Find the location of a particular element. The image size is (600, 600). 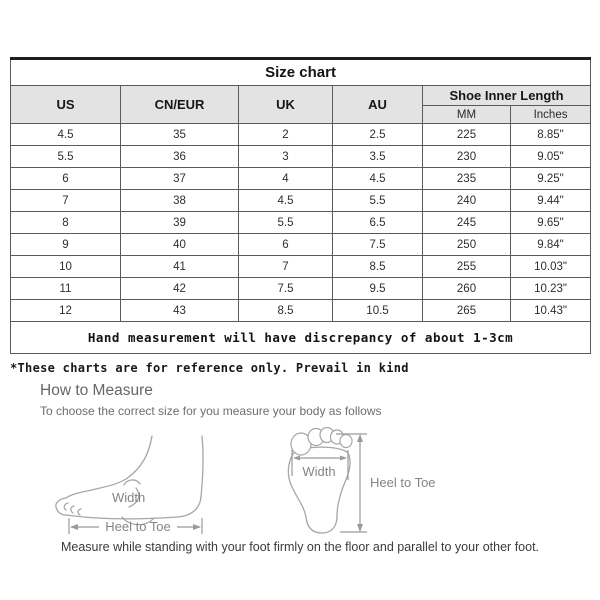

size-table-cell: 225 is located at coordinates (466, 134).